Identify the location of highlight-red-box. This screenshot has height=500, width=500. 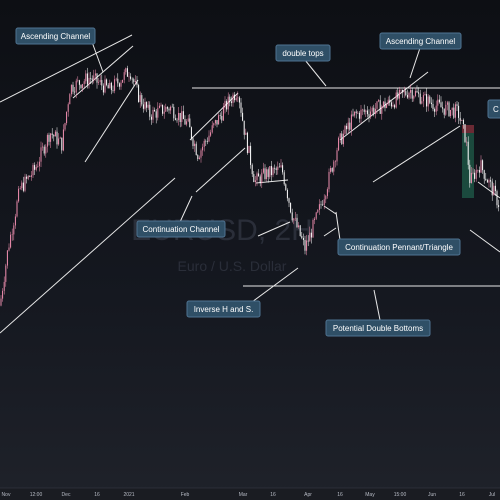
(468, 129).